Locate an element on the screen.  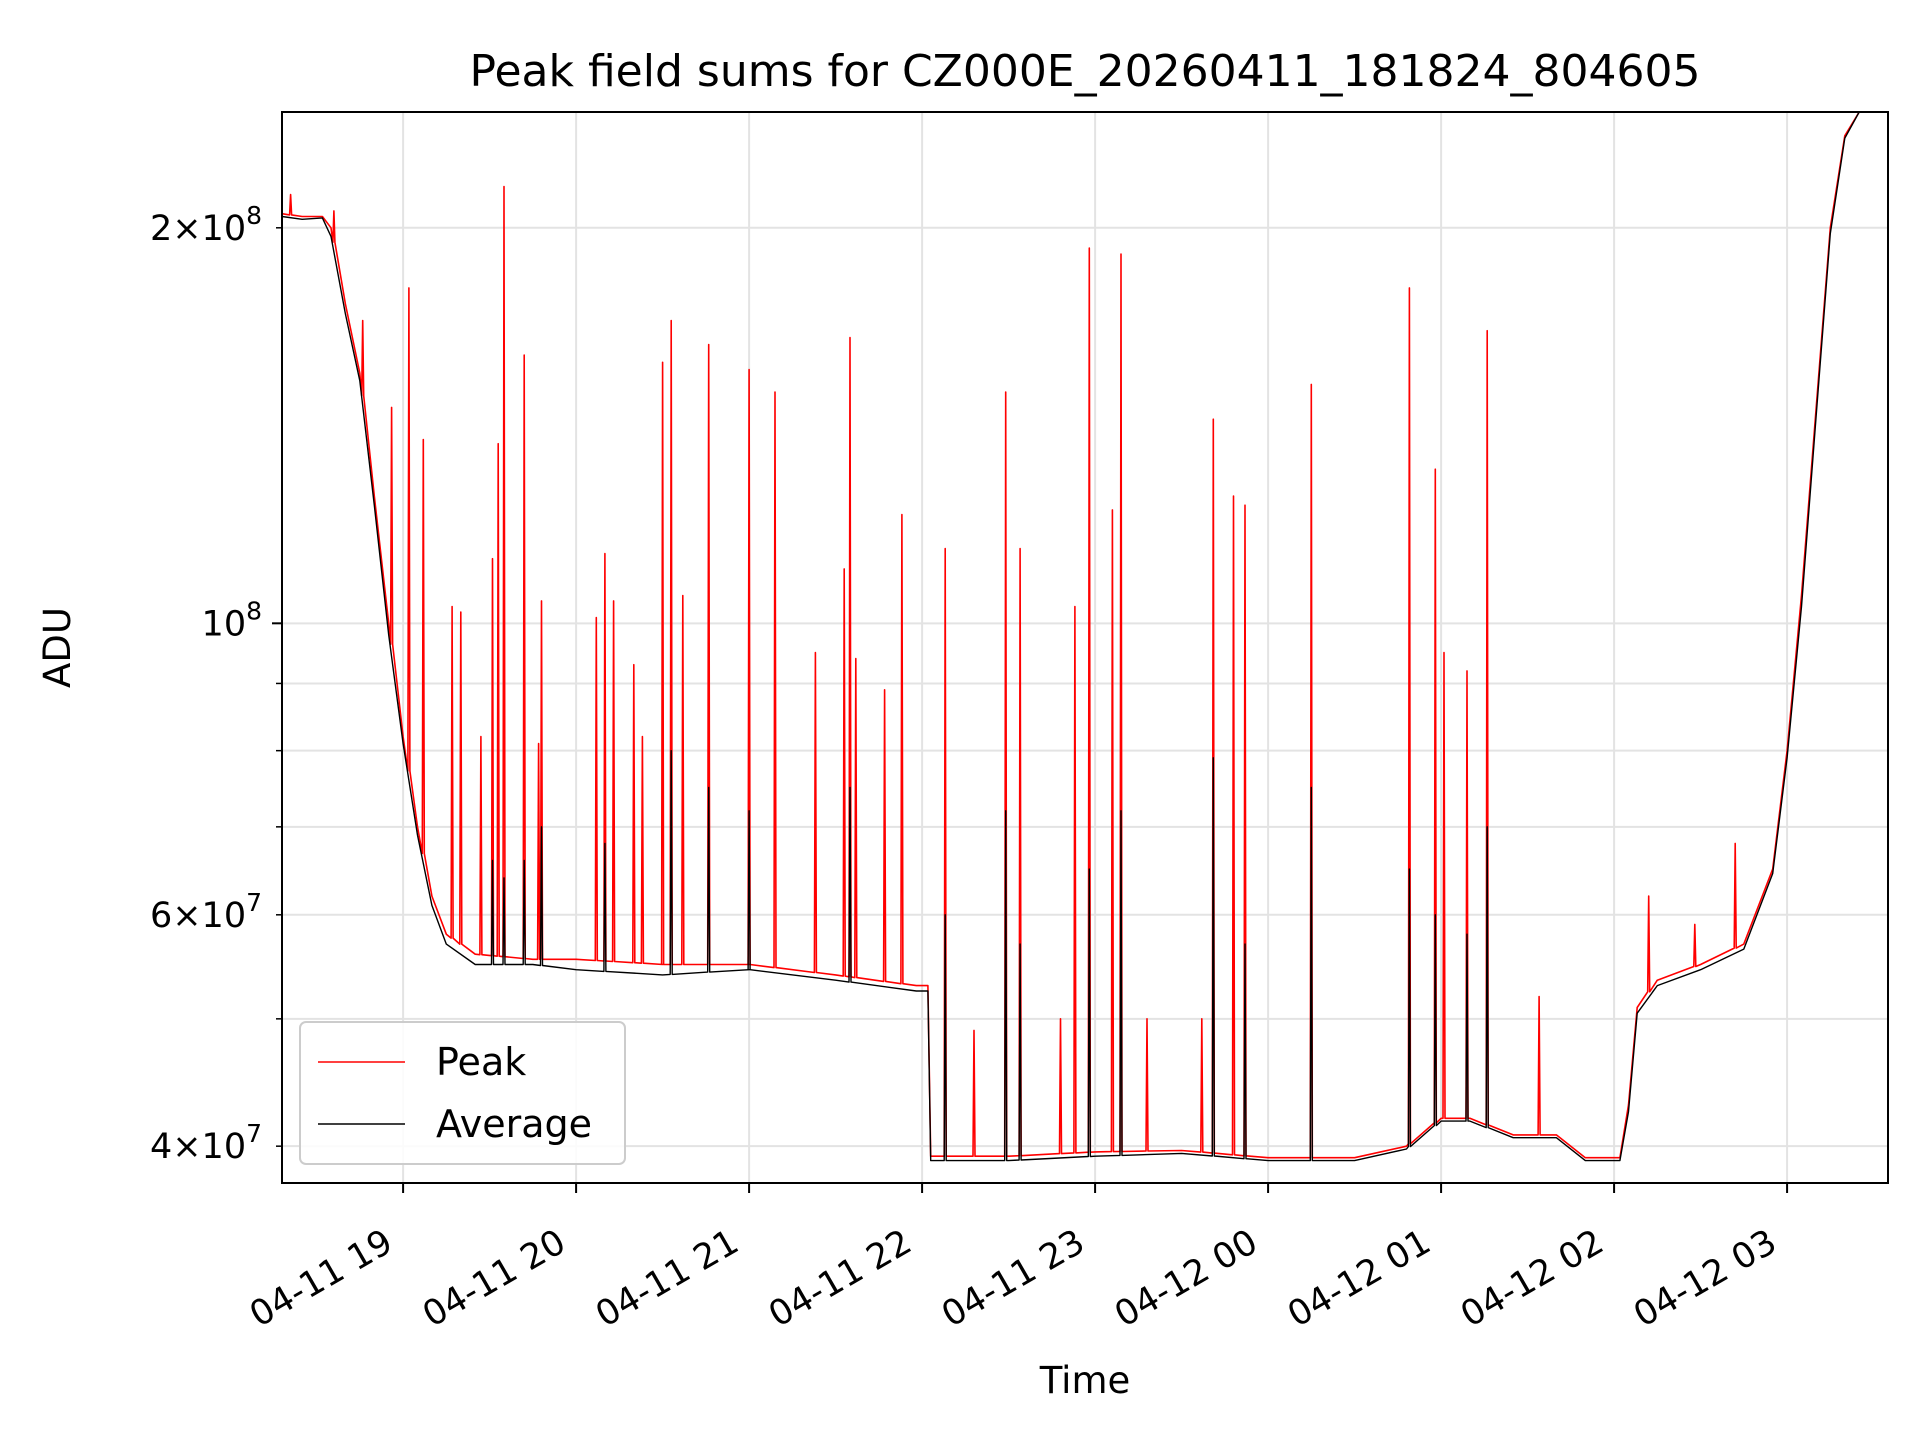
y-tick-label: 6×107 is located at coordinates (206, 912).